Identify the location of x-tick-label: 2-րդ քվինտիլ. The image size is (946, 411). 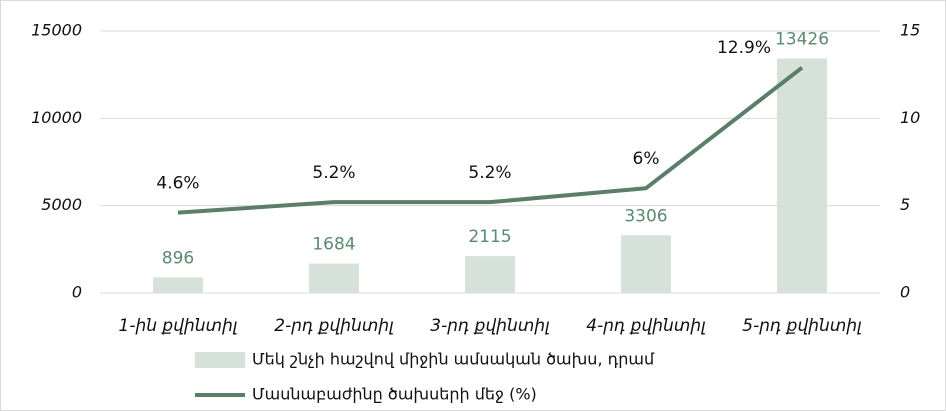
(333, 326).